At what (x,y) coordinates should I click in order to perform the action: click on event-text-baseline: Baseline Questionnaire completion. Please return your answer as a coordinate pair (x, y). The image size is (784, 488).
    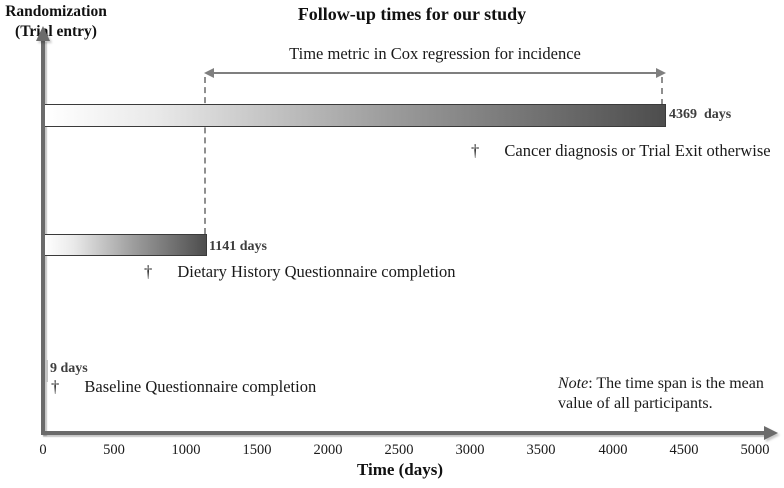
    Looking at the image, I should click on (200, 386).